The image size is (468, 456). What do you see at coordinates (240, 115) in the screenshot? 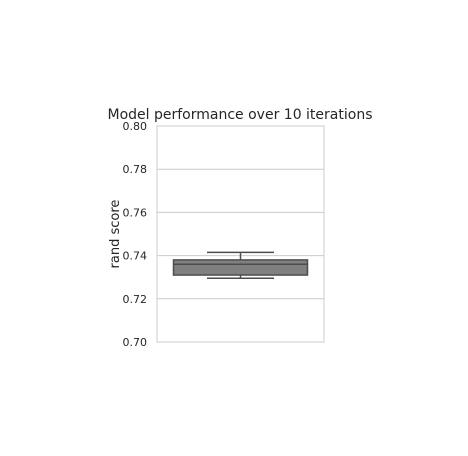
I see `chart-title: Model performance over 10 iterations` at bounding box center [240, 115].